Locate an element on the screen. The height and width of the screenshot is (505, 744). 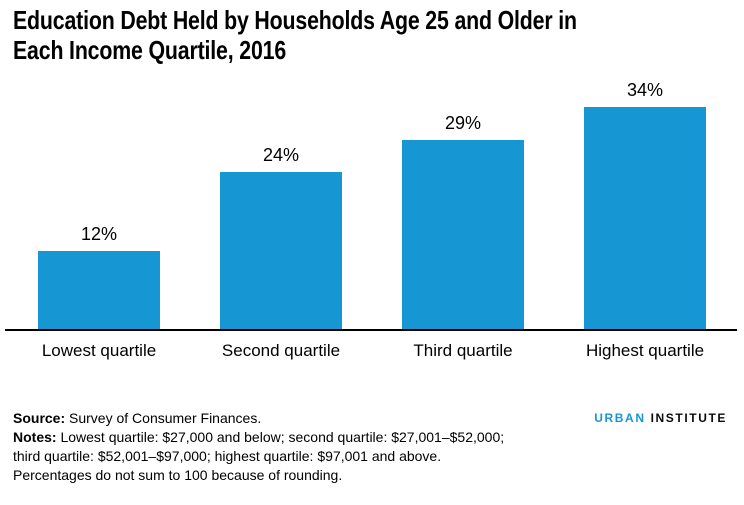
bar-column: 34% is located at coordinates (645, 204).